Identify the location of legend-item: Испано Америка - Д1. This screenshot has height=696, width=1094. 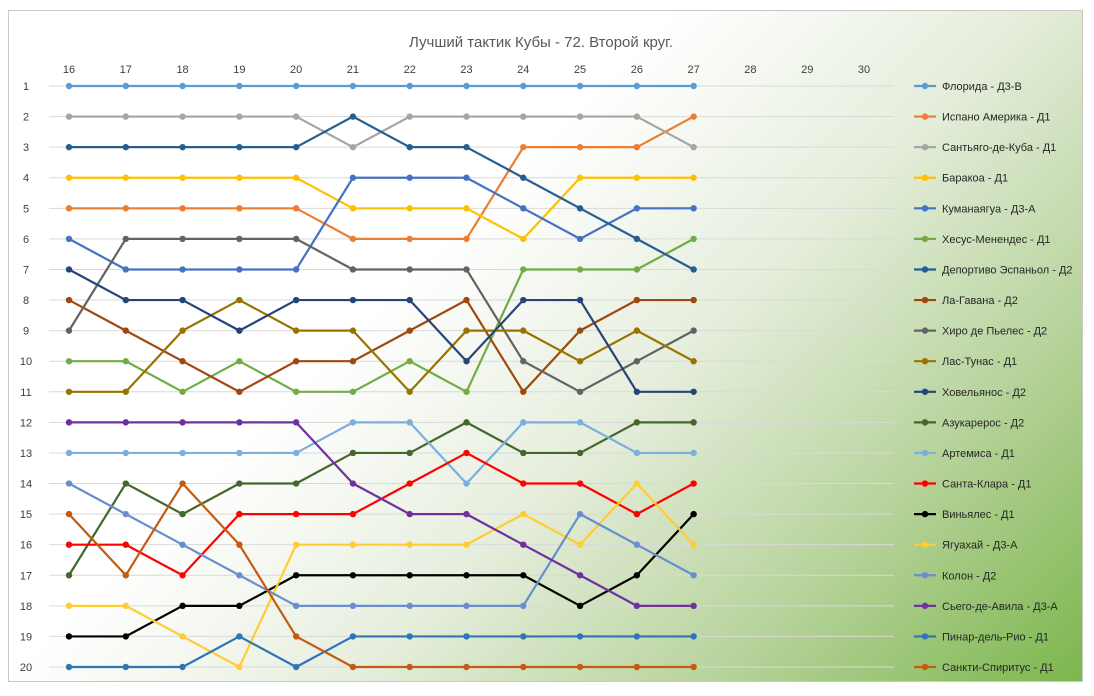
(982, 118).